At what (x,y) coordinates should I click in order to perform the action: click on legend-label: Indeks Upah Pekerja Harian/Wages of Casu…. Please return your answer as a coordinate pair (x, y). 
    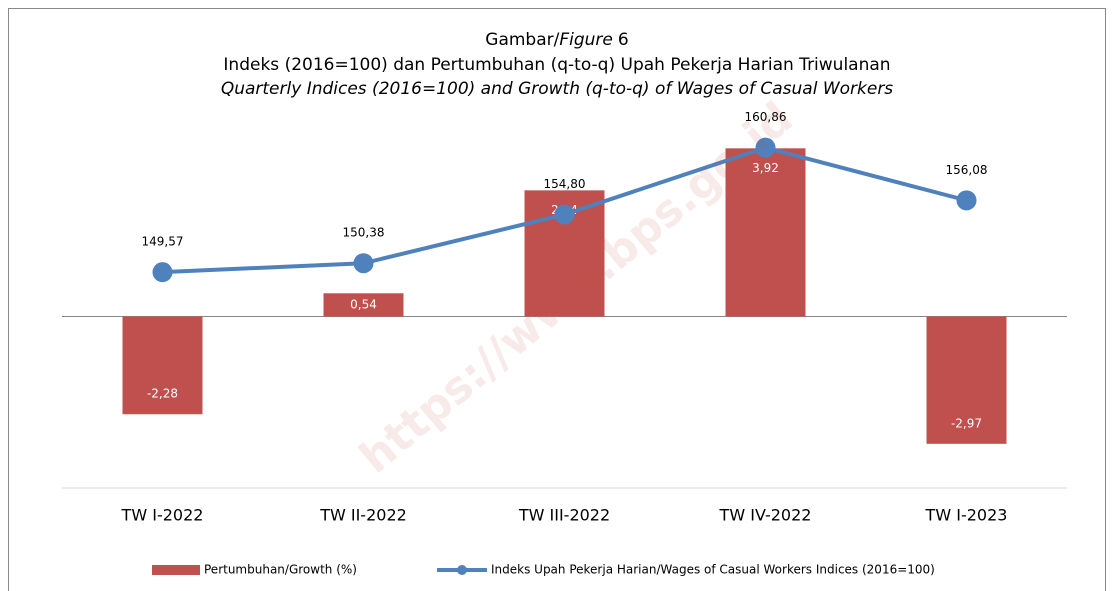
    Looking at the image, I should click on (713, 570).